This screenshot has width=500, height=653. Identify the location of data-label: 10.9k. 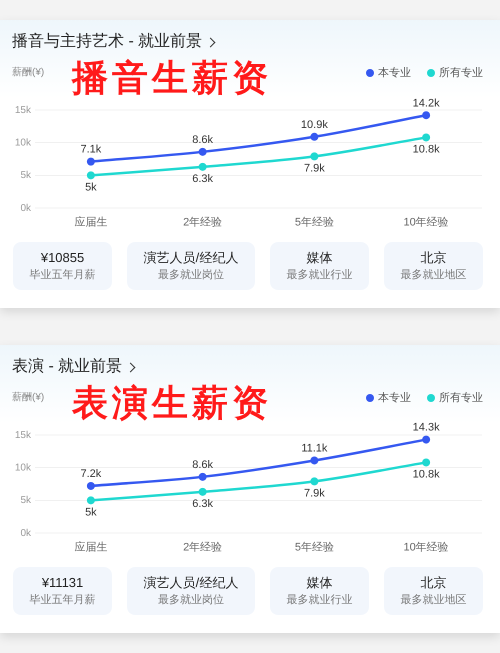
(314, 124).